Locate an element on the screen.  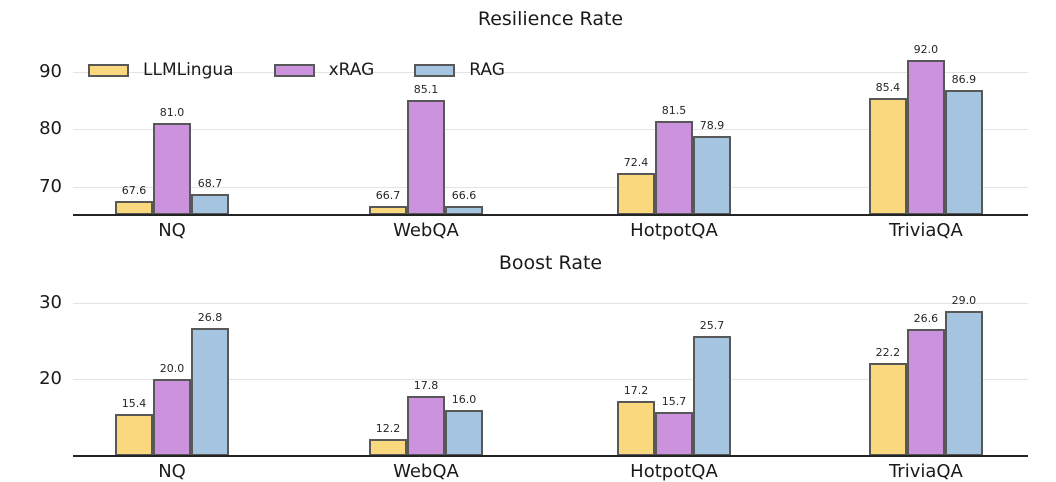
y-tick-label-70: 70 is located at coordinates (50, 186).